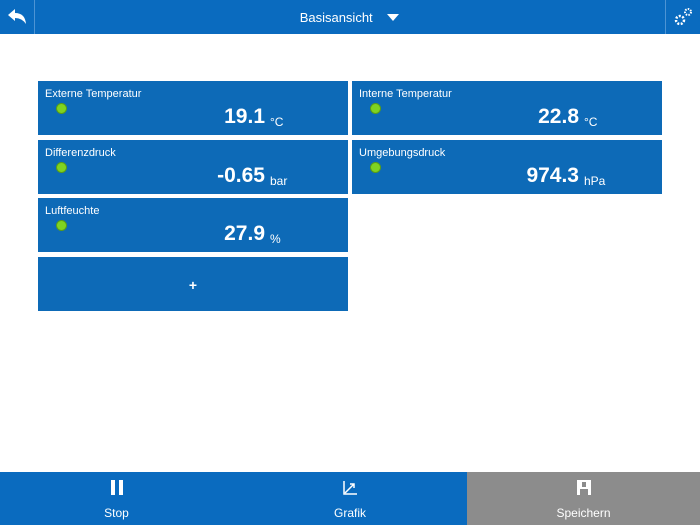 Image resolution: width=700 pixels, height=525 pixels. Describe the element at coordinates (583, 498) in the screenshot. I see `save-button: Speichern` at that location.